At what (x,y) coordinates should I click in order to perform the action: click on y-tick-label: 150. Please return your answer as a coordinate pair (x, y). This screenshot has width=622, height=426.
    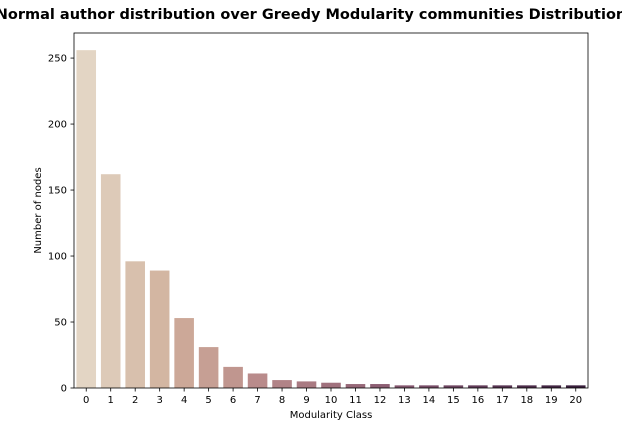
    Looking at the image, I should click on (57, 191).